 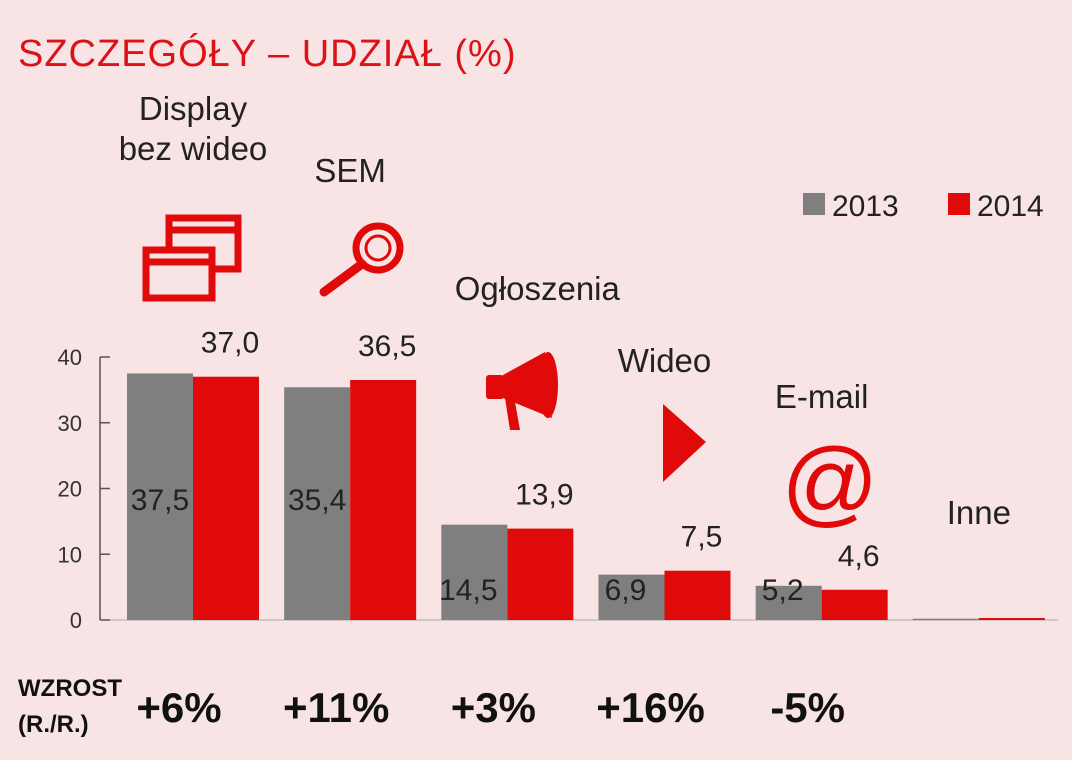 I want to click on category-label-3: Wideo, so click(x=665, y=360).